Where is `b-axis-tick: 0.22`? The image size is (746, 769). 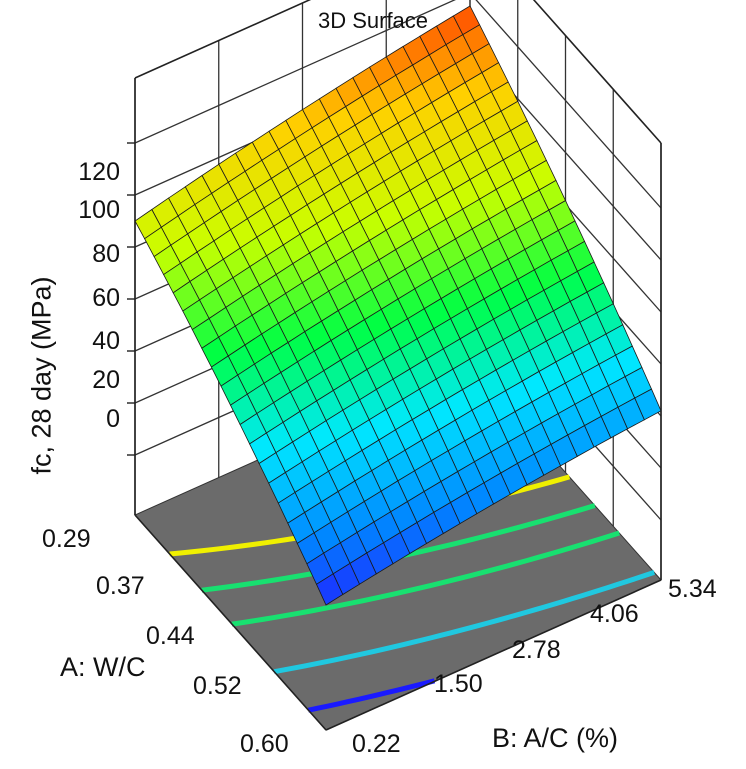 b-axis-tick: 0.22 is located at coordinates (376, 744).